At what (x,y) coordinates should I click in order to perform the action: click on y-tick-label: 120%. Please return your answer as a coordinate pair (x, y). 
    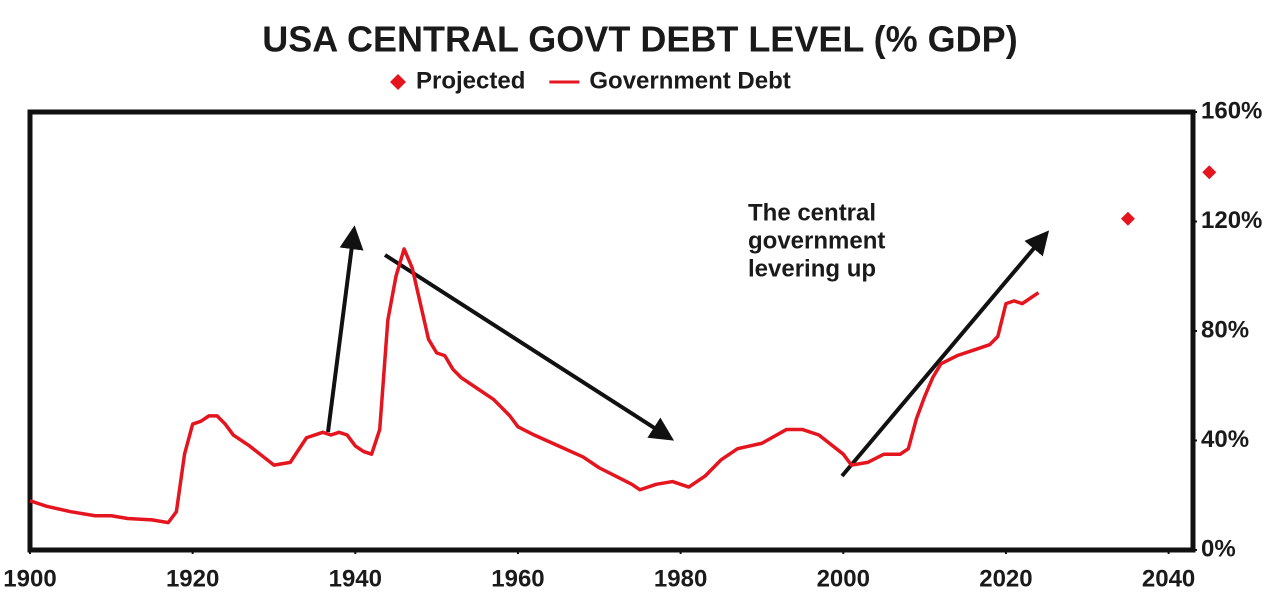
    Looking at the image, I should click on (1231, 220).